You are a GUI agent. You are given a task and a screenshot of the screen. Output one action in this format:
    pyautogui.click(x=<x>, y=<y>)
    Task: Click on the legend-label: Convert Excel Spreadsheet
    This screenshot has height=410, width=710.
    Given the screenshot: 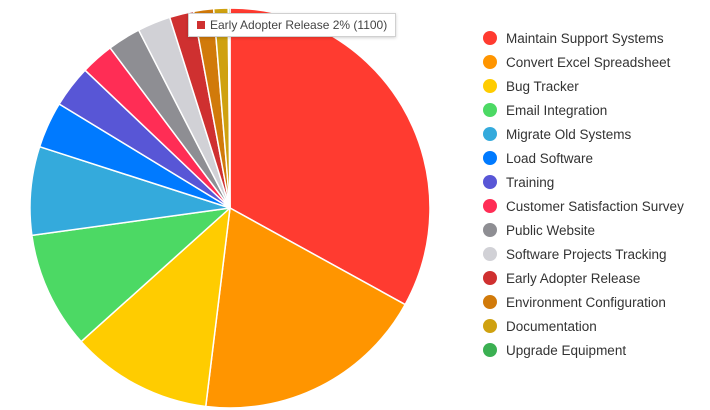 What is the action you would take?
    pyautogui.click(x=588, y=62)
    